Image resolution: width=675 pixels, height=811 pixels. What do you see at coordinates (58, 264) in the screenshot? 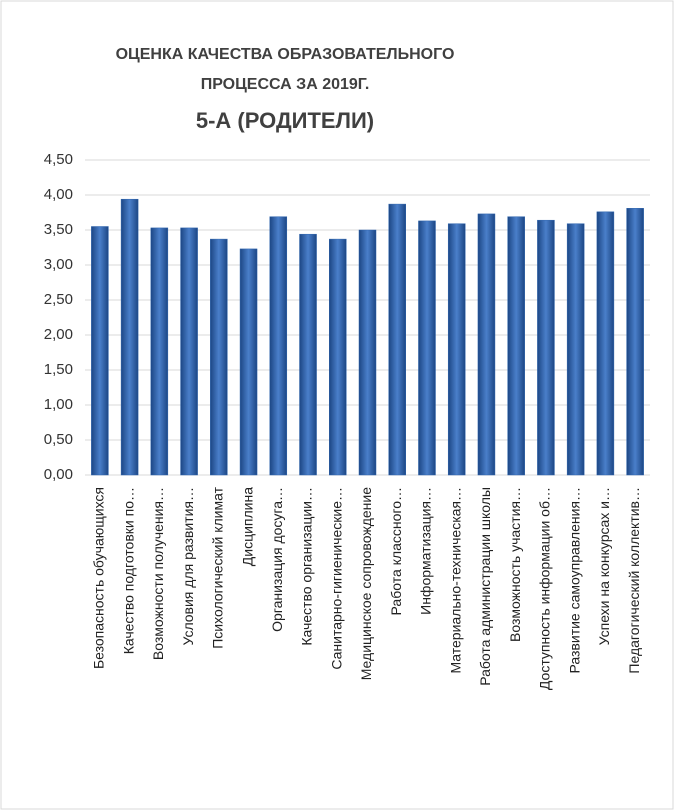
I see `y-tick-label: 3,00` at bounding box center [58, 264].